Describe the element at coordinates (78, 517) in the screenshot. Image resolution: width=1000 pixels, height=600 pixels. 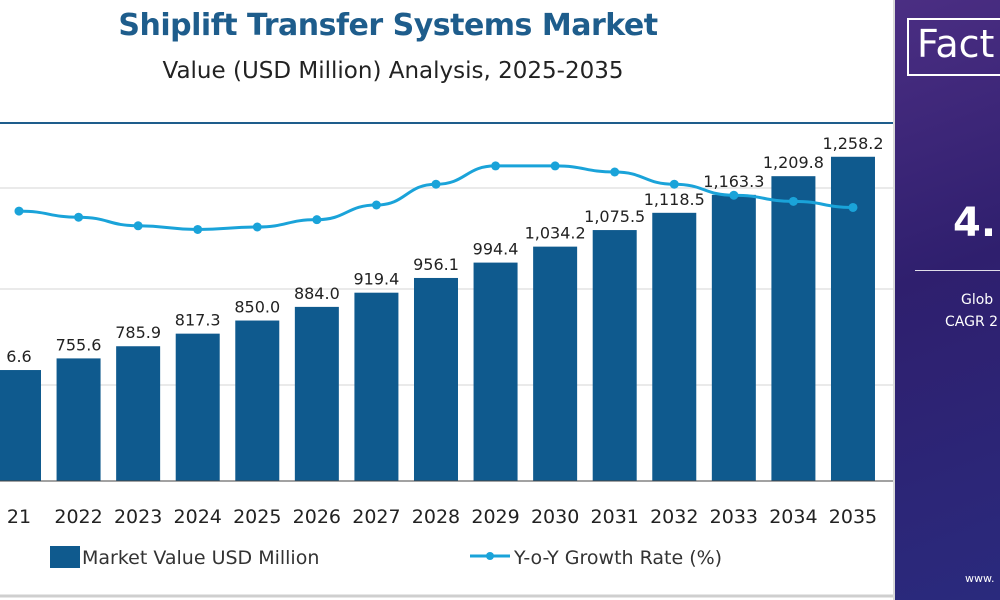
I see `x-tick-2022: 2022` at that location.